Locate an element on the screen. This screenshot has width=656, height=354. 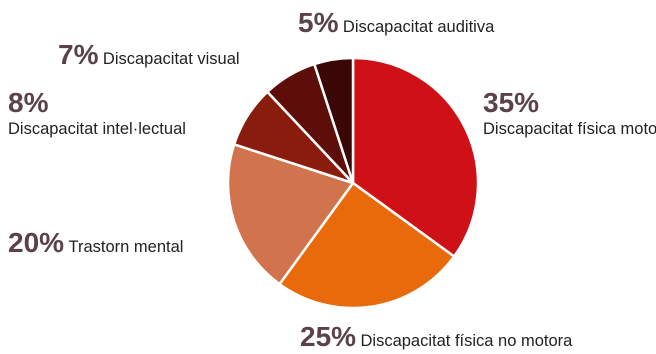
slice-text-mental: Trastorn mental is located at coordinates (126, 247).